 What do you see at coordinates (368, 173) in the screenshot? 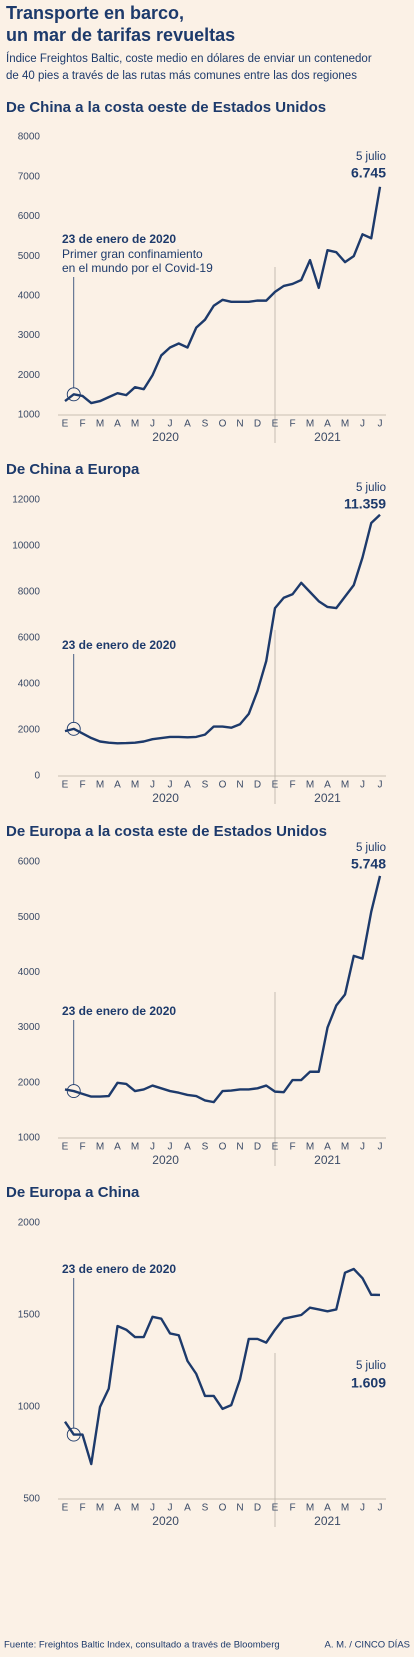
I see `value-label: 6.745` at bounding box center [368, 173].